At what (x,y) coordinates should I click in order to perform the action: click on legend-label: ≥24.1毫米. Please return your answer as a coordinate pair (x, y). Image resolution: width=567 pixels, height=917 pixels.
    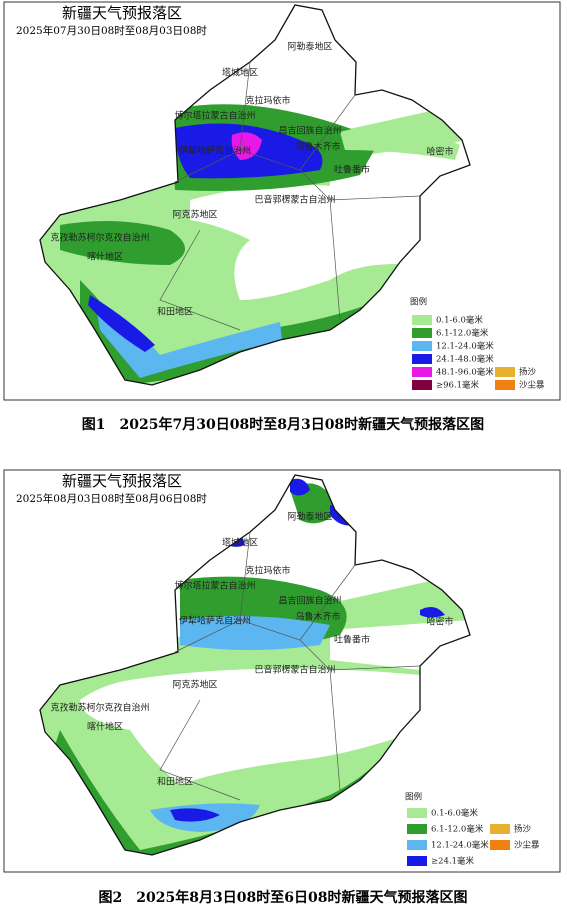
    Looking at the image, I should click on (453, 861).